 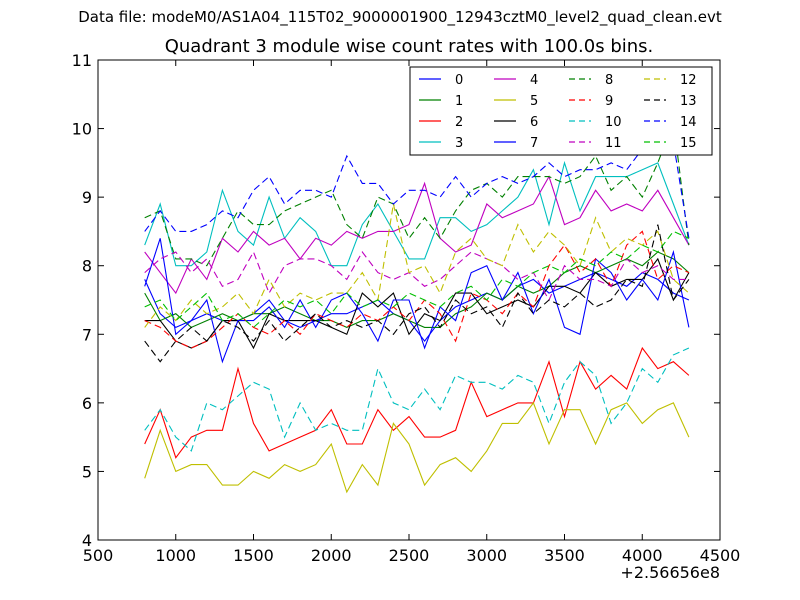 I want to click on legend-label-14: 14, so click(x=688, y=122).